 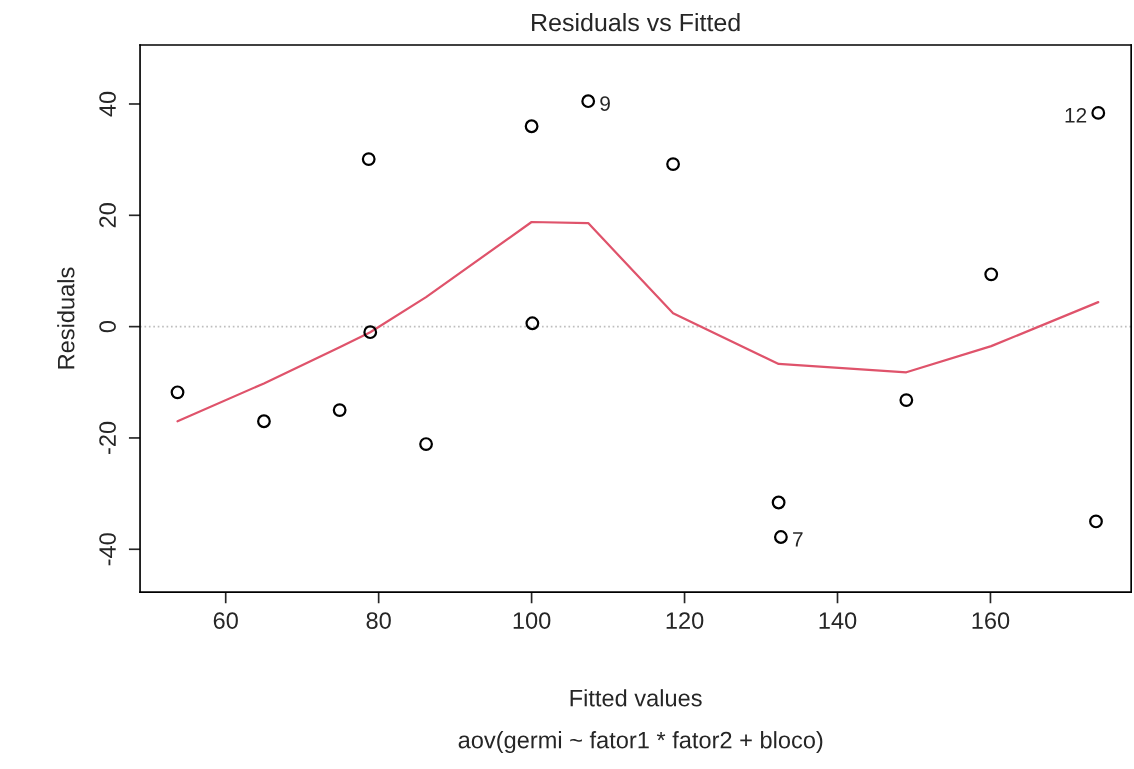 What do you see at coordinates (636, 22) in the screenshot?
I see `chart-title: Residuals vs Fitted` at bounding box center [636, 22].